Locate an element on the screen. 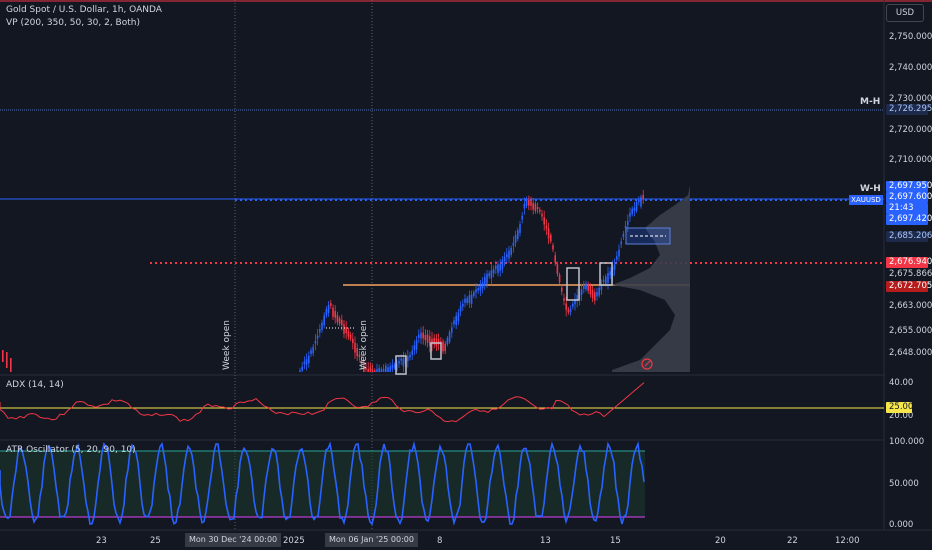 The width and height of the screenshot is (932, 550). price-tag-monthly-high: 2,726.295 is located at coordinates (909, 109).